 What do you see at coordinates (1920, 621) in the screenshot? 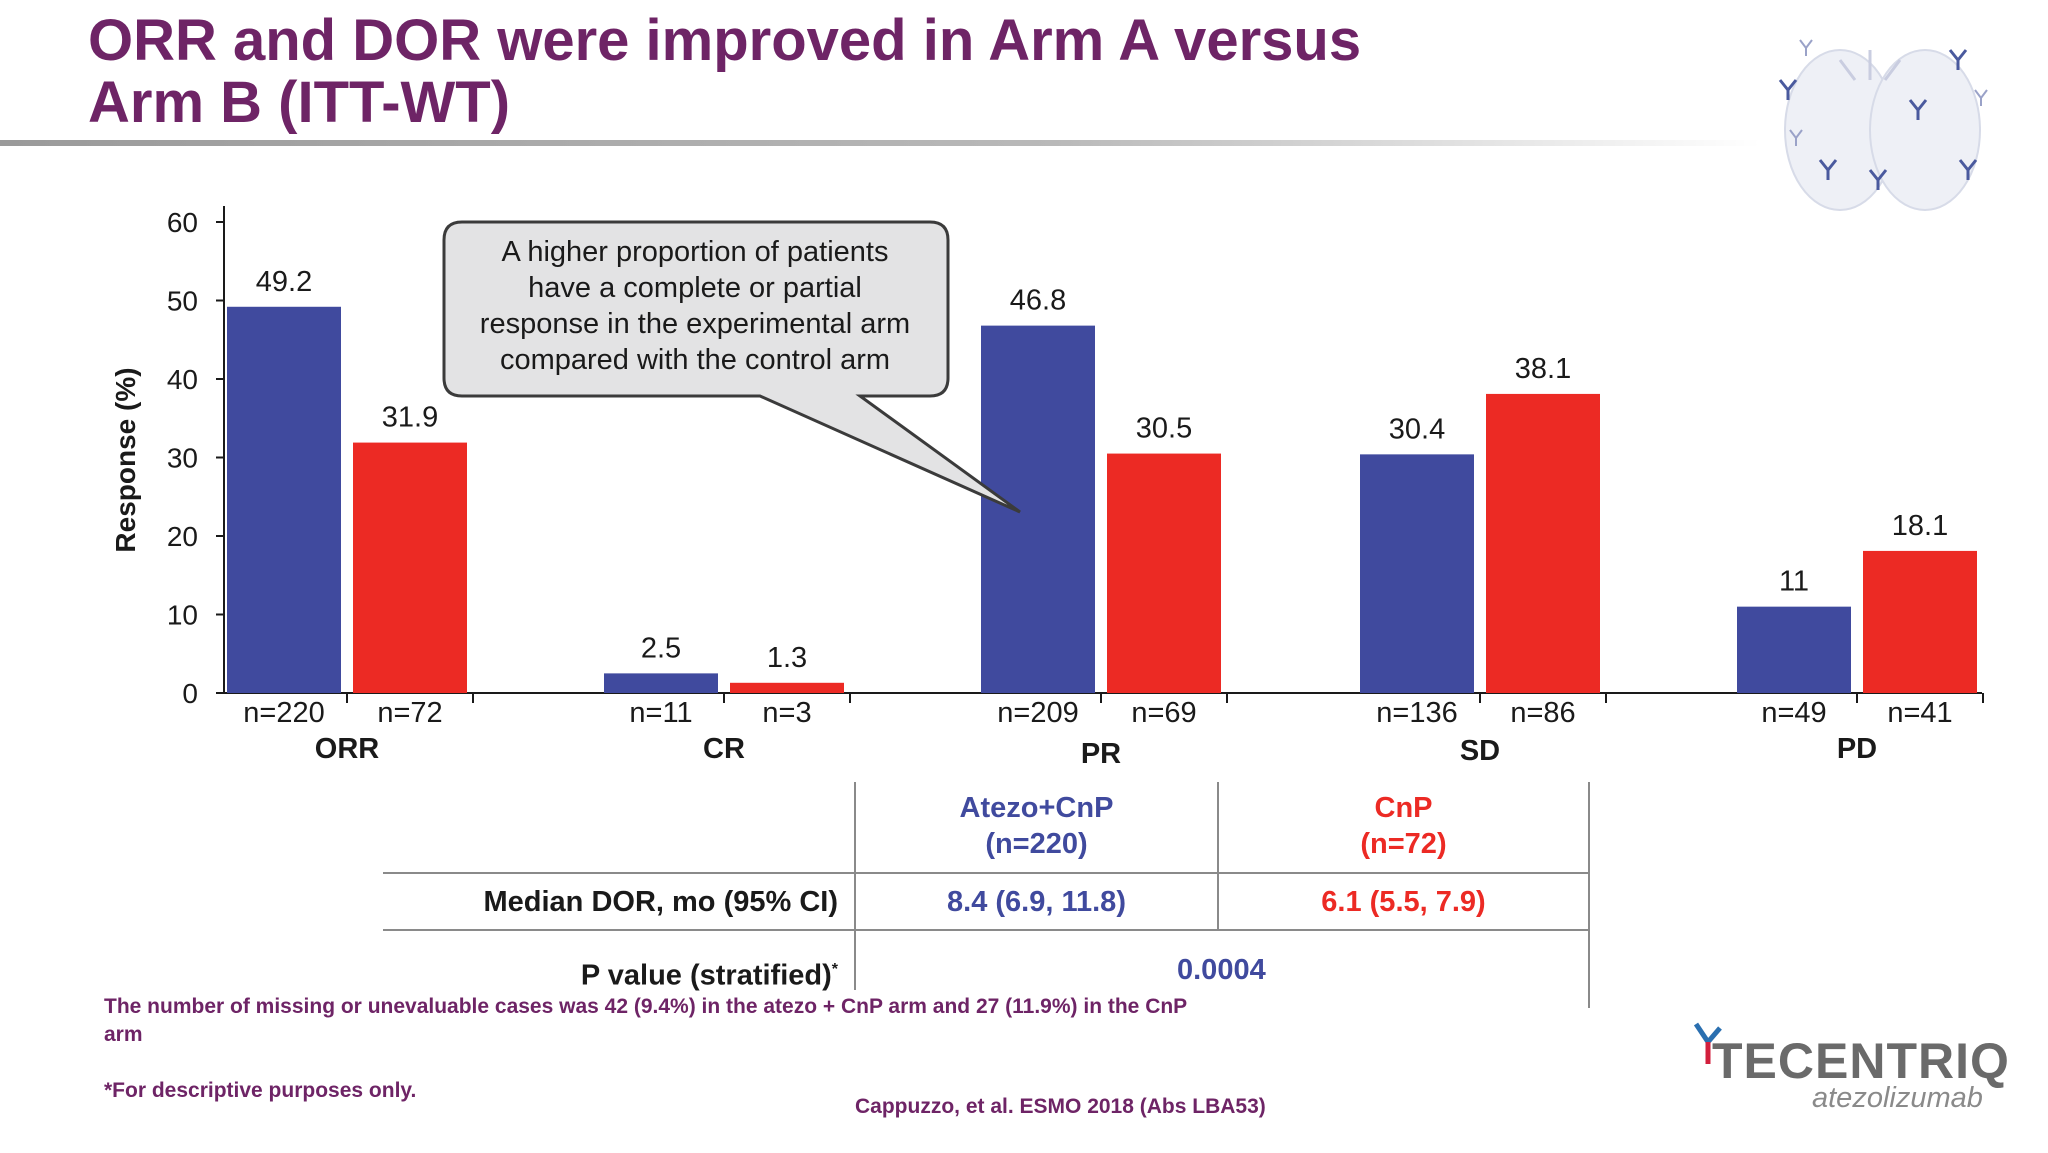
I see `bar-pd-cnp` at bounding box center [1920, 621].